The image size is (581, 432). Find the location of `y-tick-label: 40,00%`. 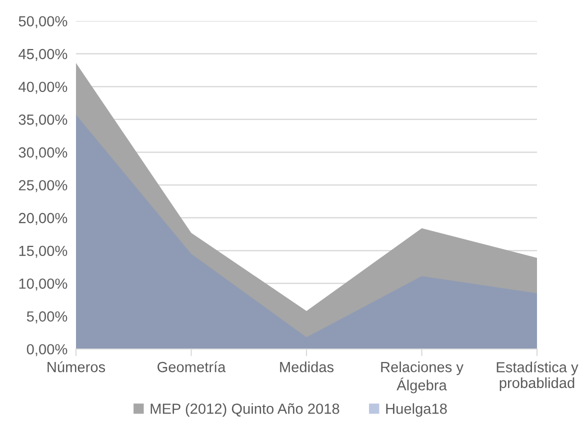

y-tick-label: 40,00% is located at coordinates (43, 88).